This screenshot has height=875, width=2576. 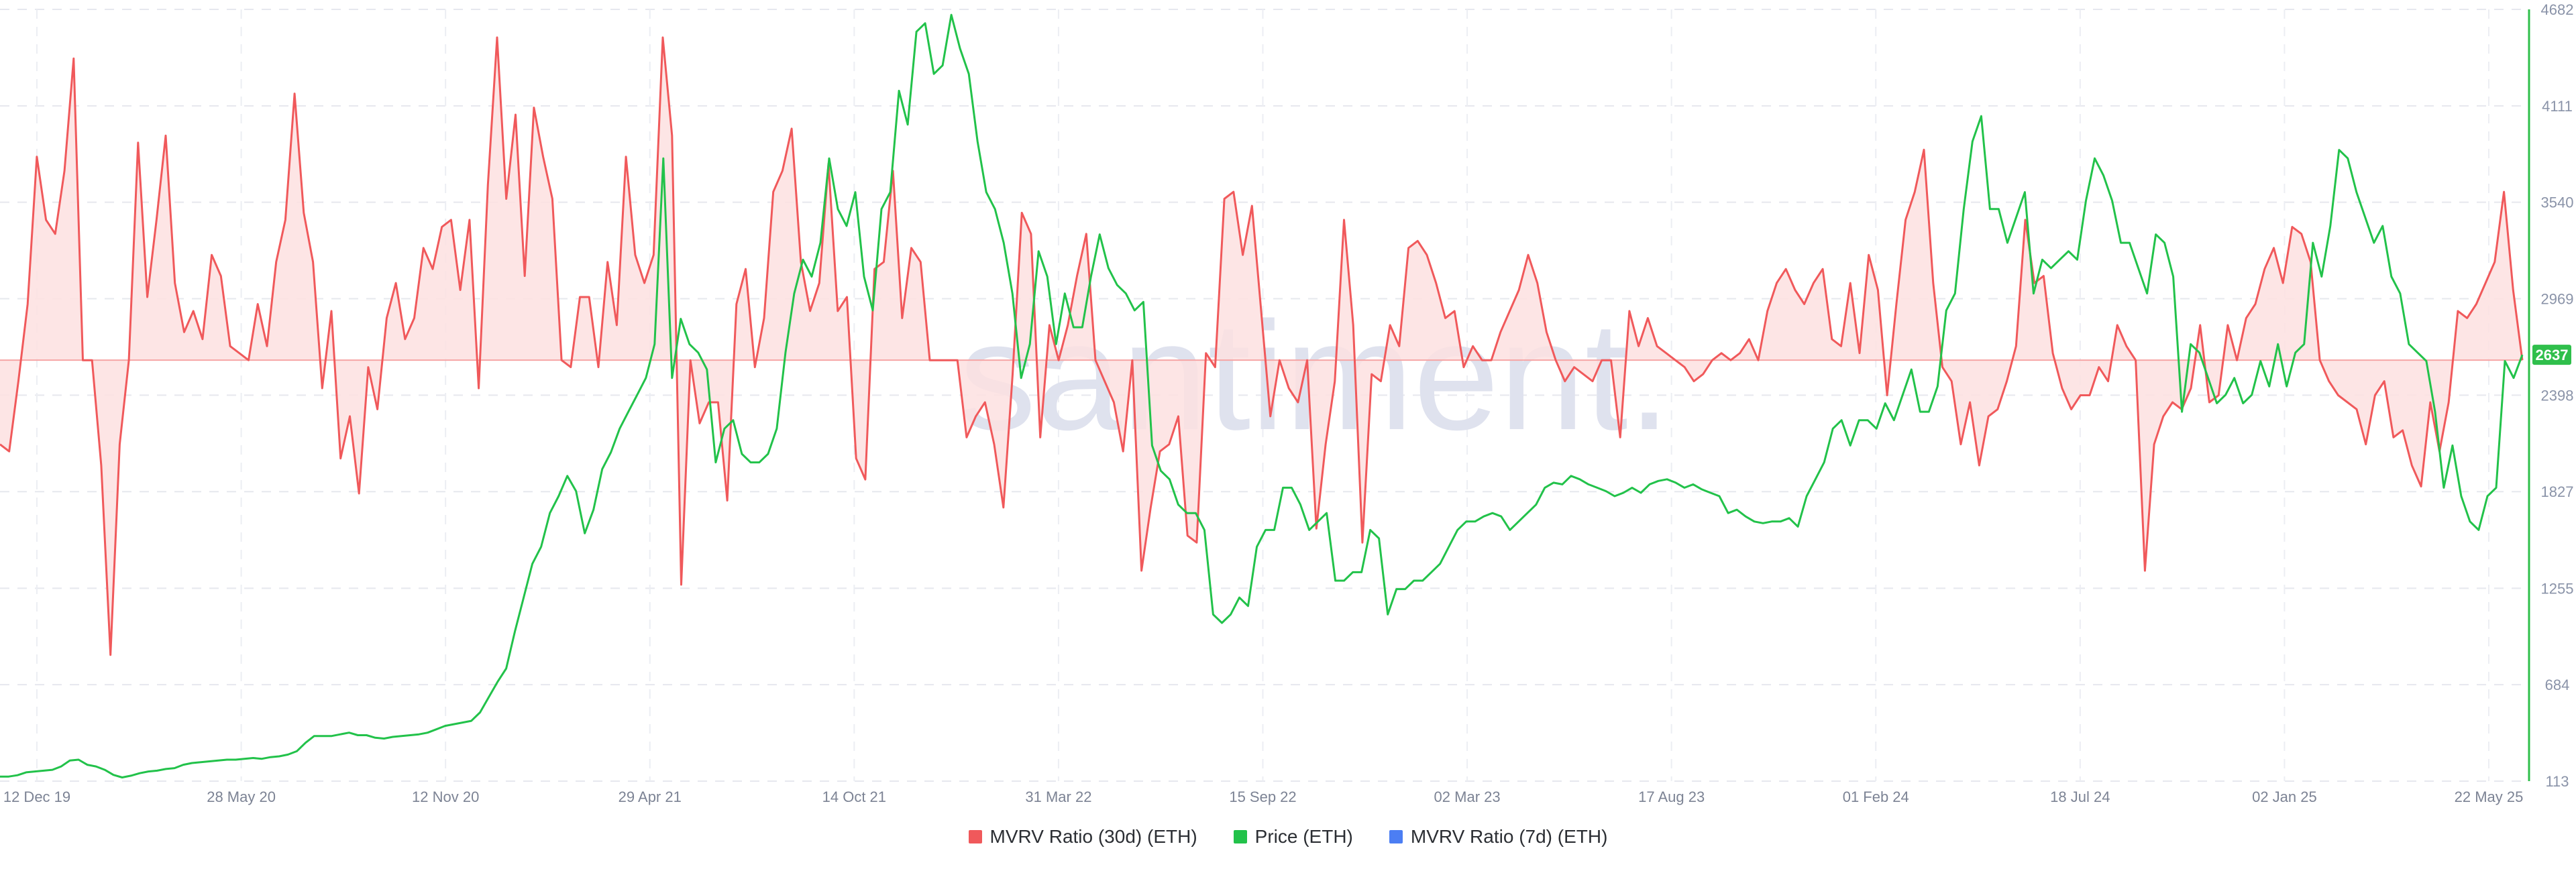 What do you see at coordinates (2557, 395) in the screenshot?
I see `y-tick-label: 2398` at bounding box center [2557, 395].